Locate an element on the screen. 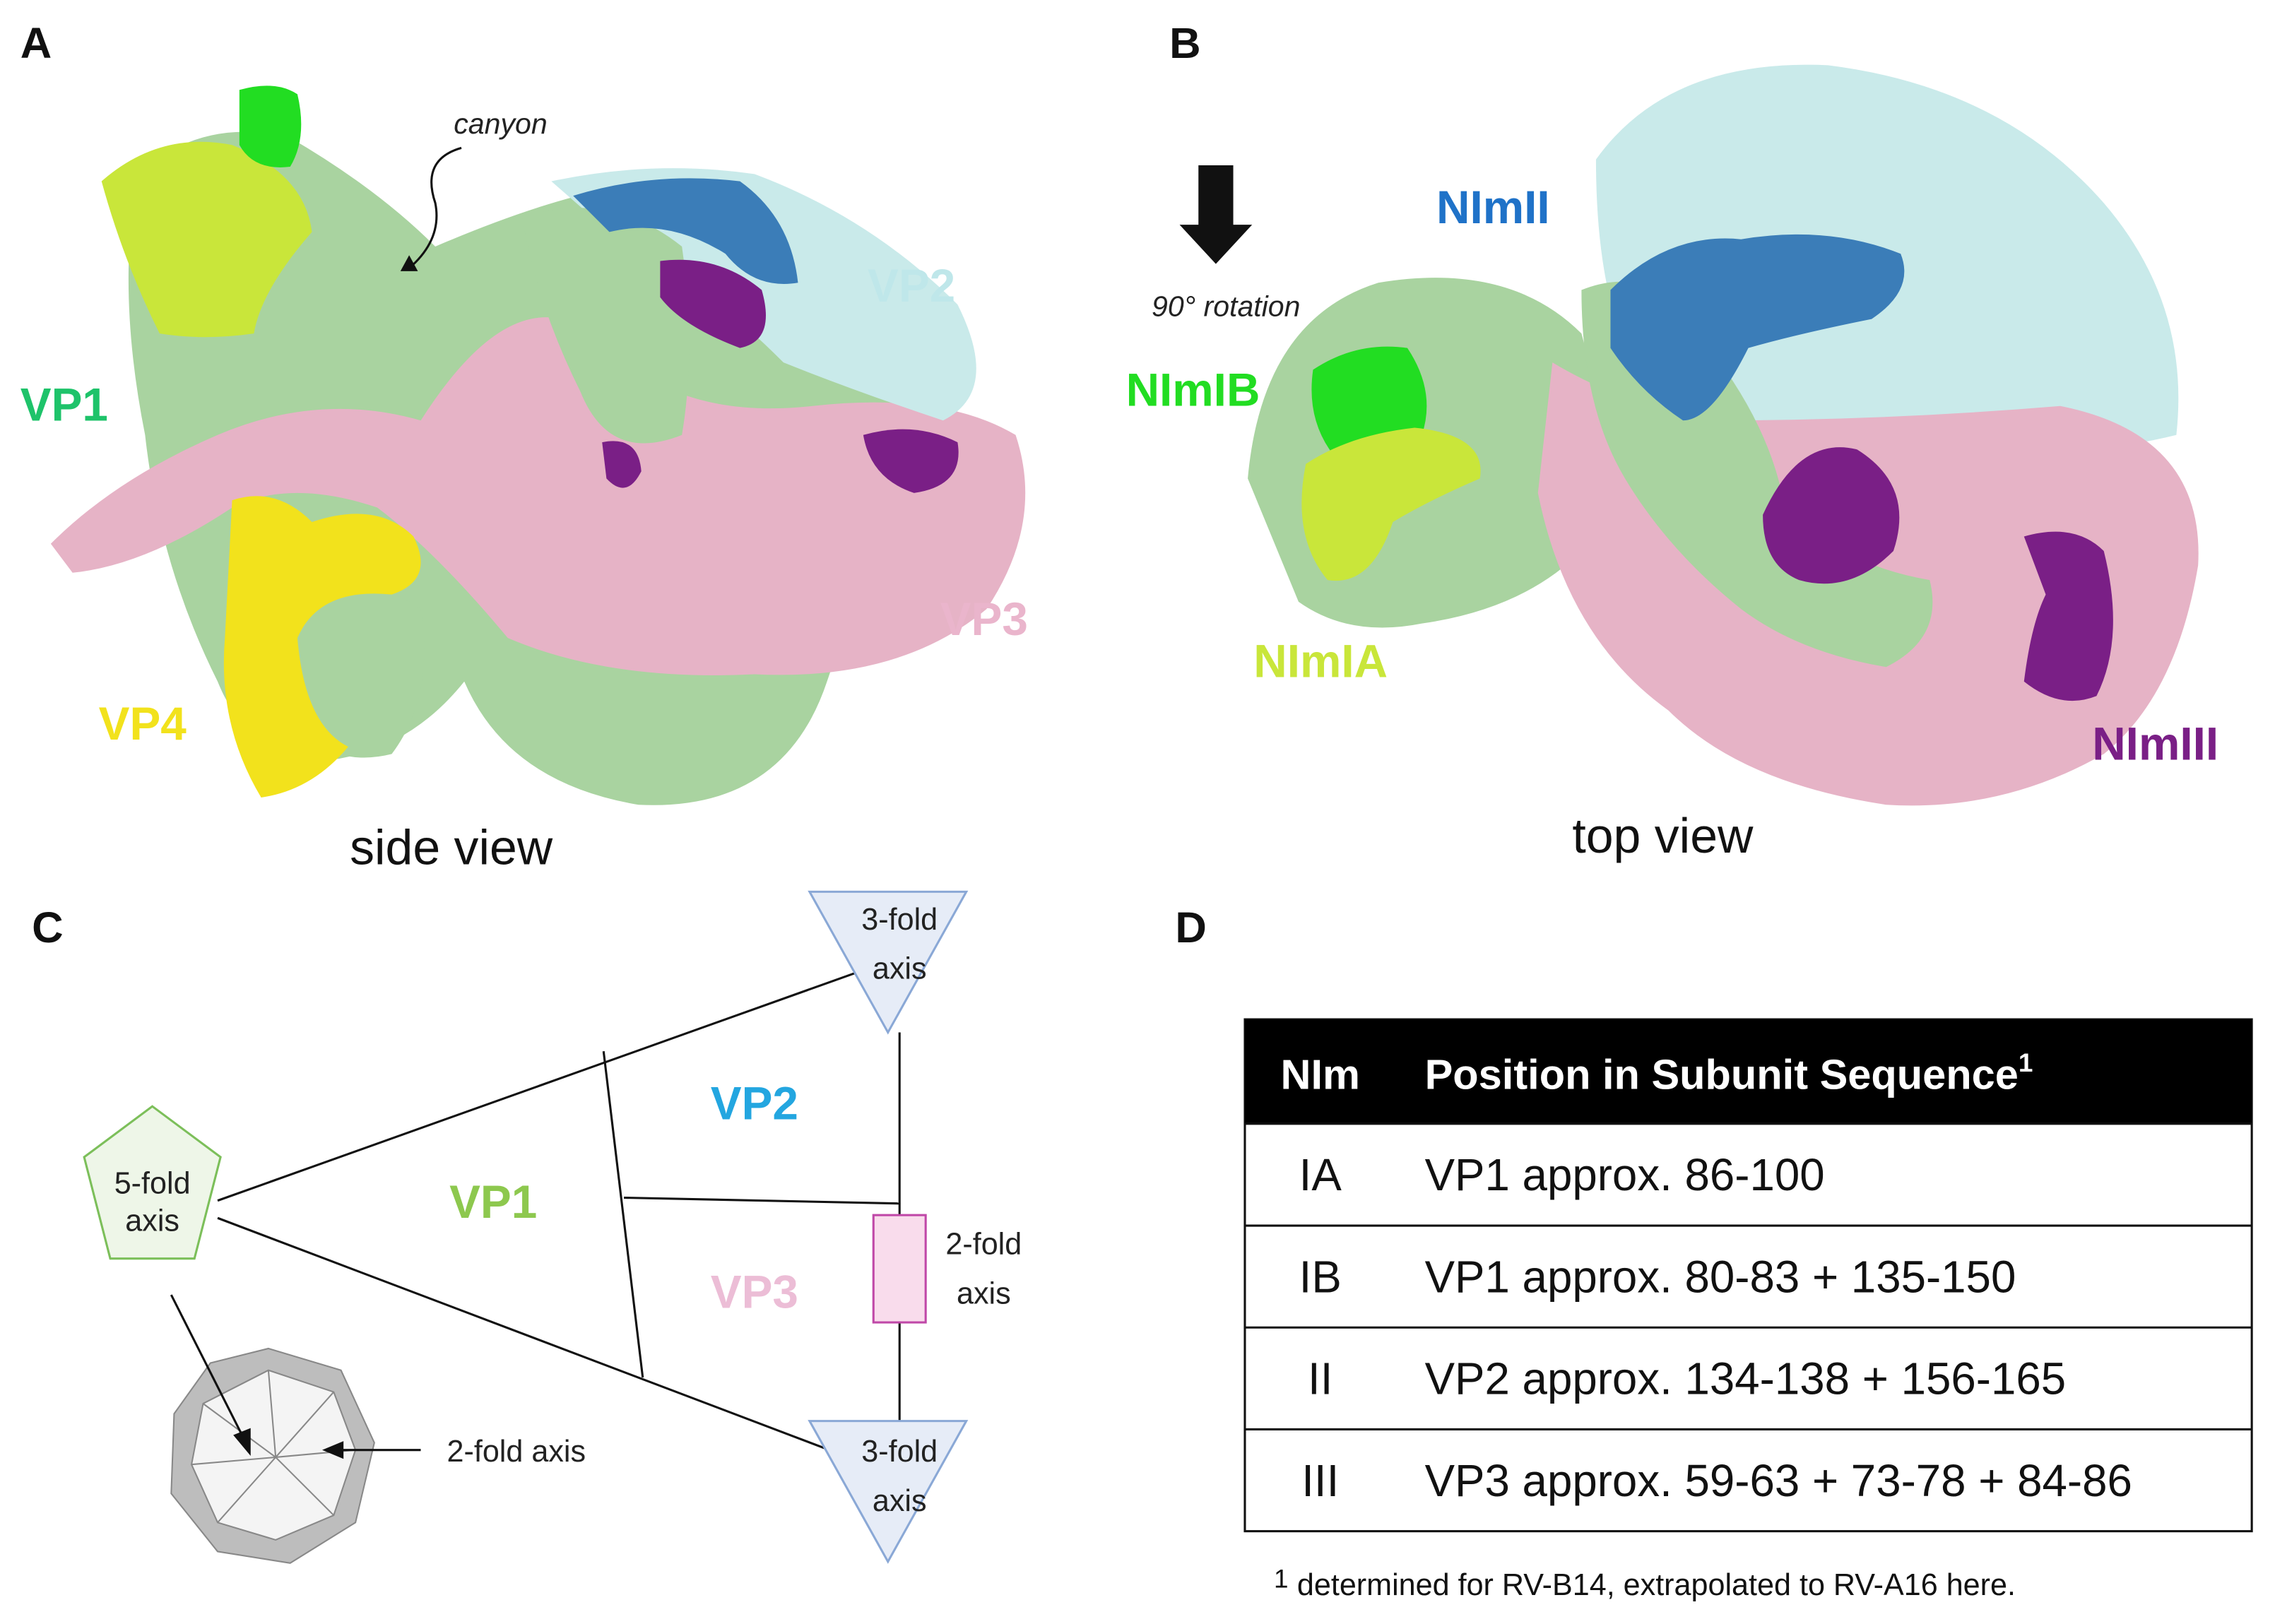 Image resolution: width=2275 pixels, height=1624 pixels. caption: side view is located at coordinates (451, 847).